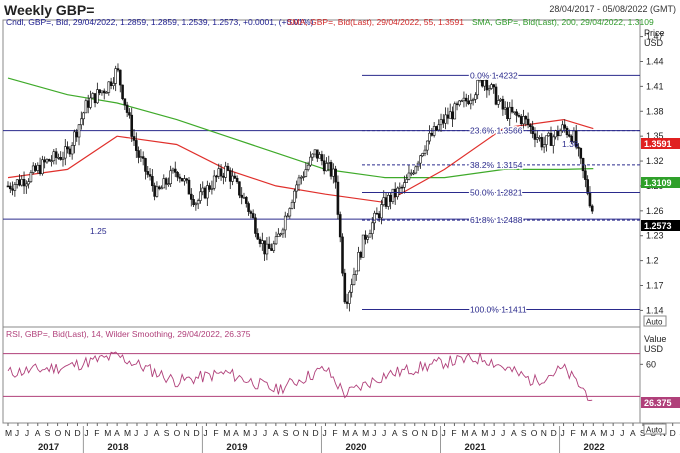  I want to click on fib-level-label: 23.6% 1.3566, so click(496, 131).